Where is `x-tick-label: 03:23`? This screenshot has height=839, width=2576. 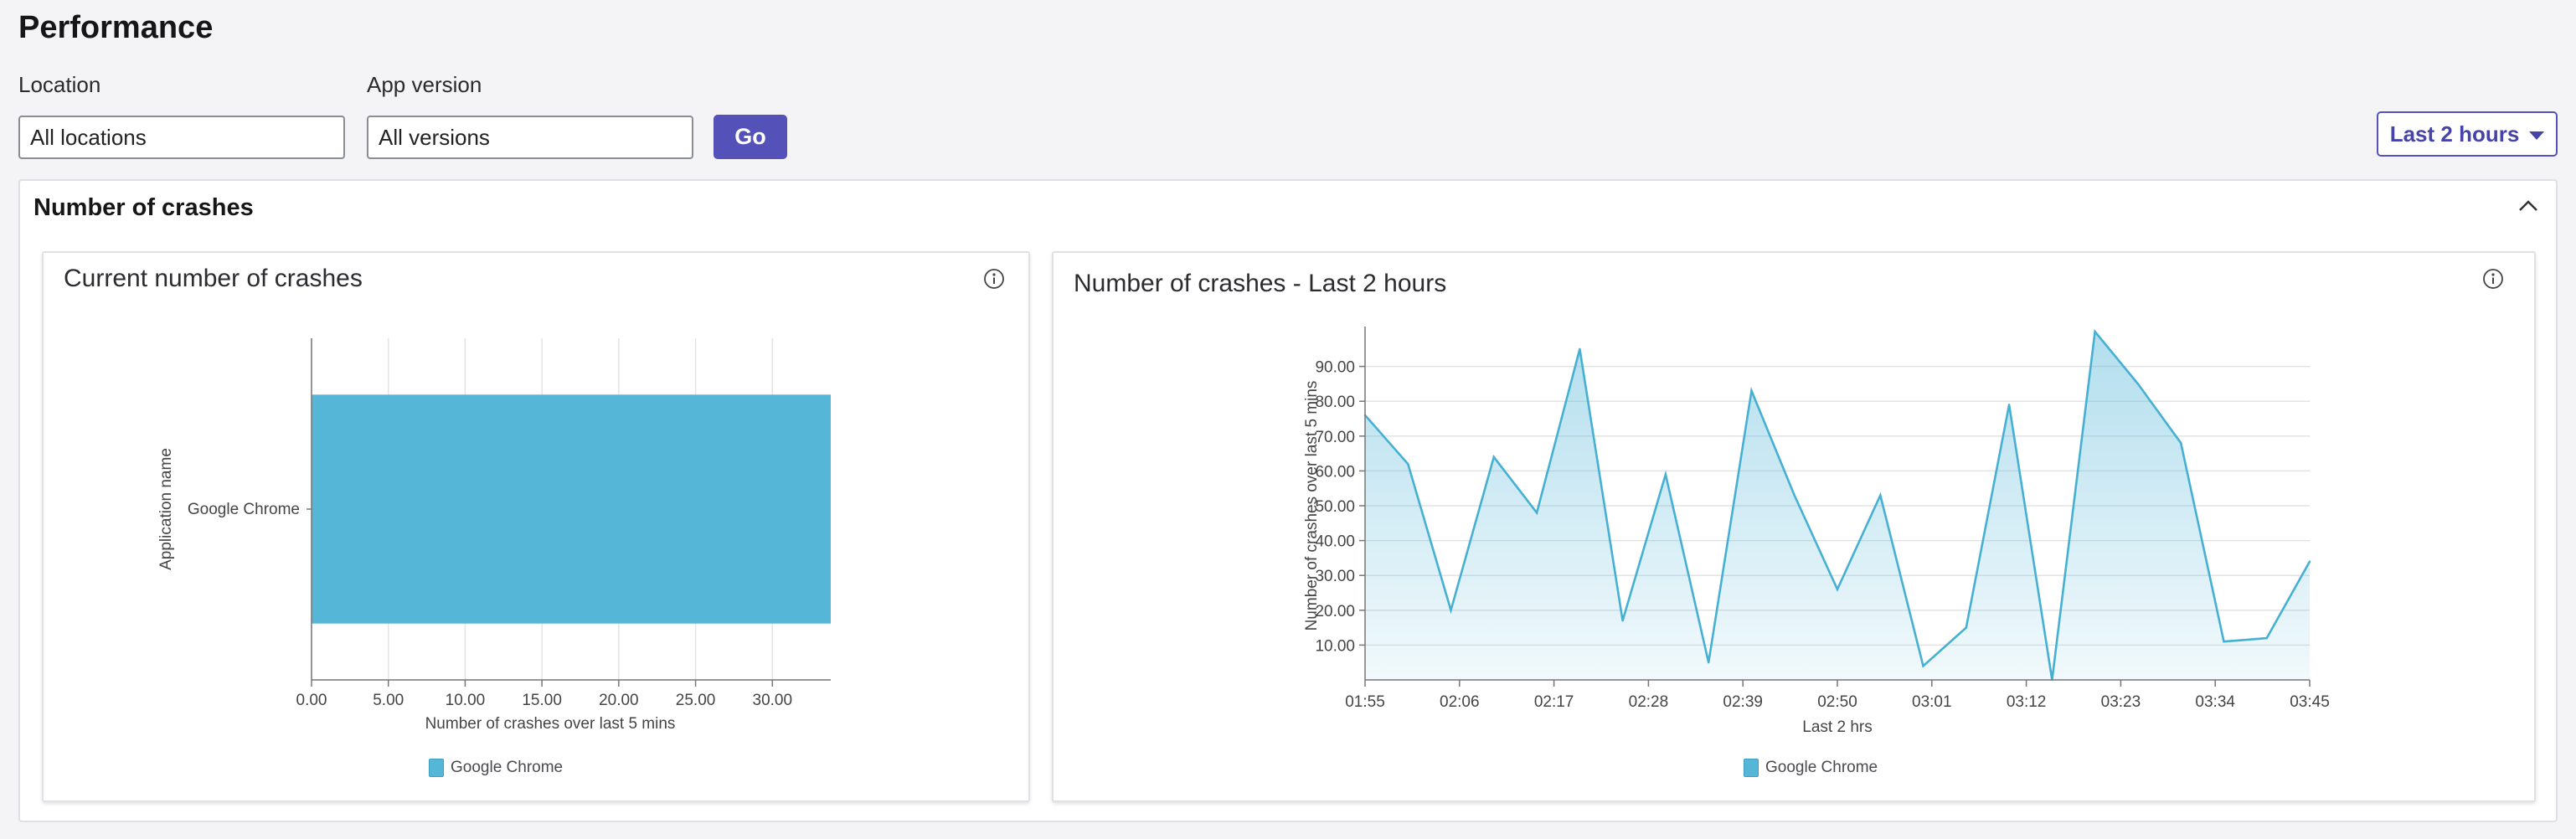
x-tick-label: 03:23 is located at coordinates (2121, 702).